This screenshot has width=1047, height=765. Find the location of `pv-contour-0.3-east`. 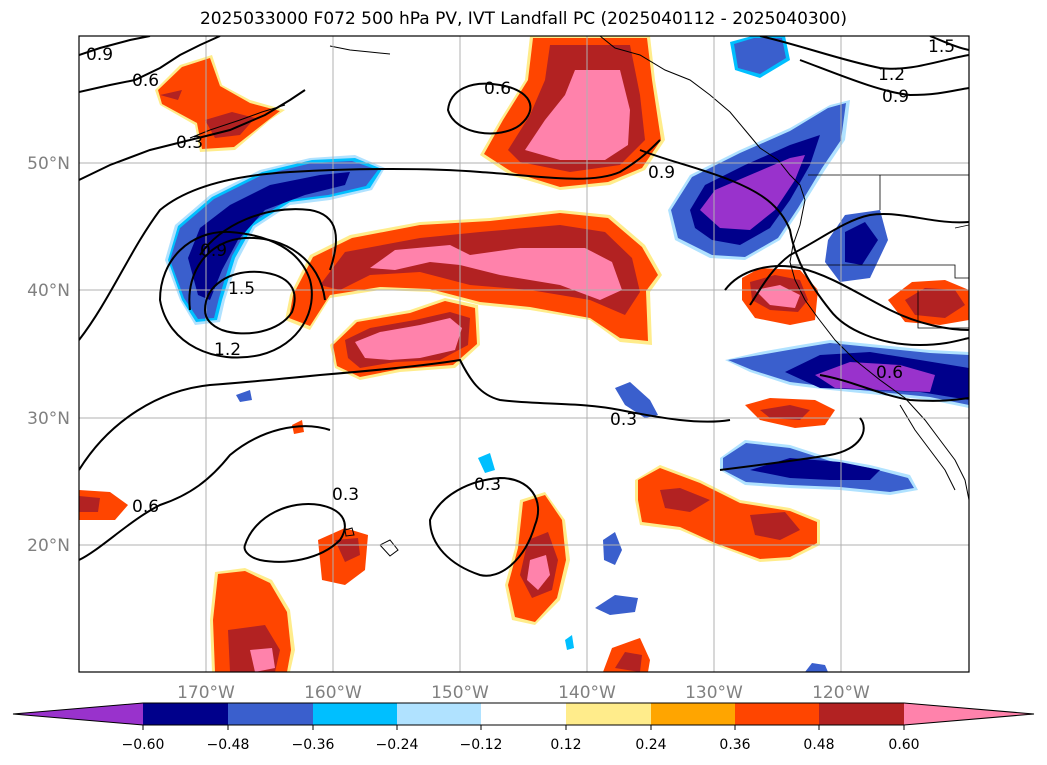

pv-contour-0.3-east is located at coordinates (484, 526).